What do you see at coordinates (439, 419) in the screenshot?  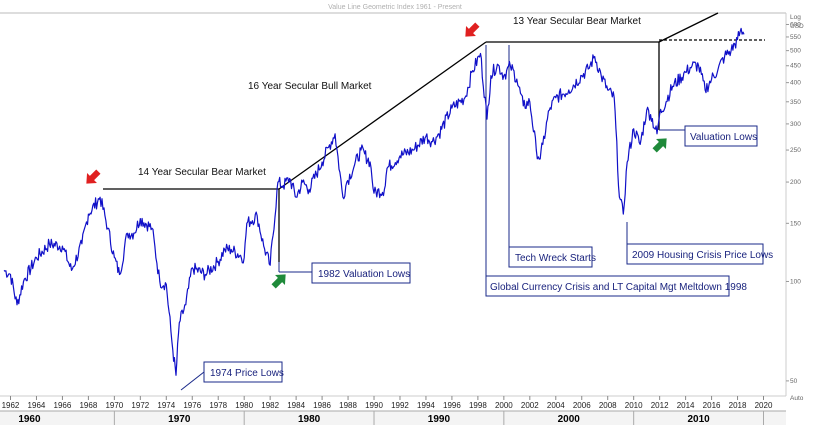 I see `decade-label: 1990` at bounding box center [439, 419].